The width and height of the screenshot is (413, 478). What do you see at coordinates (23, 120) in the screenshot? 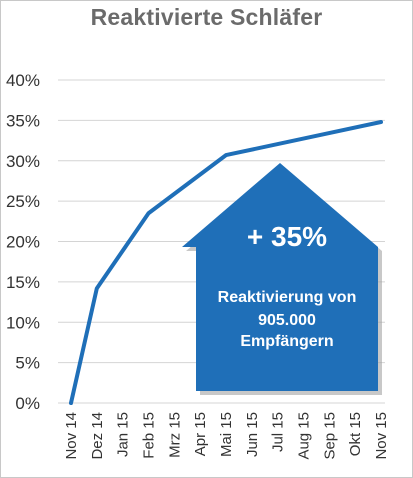
I see `y-tick-label: 35%` at bounding box center [23, 120].